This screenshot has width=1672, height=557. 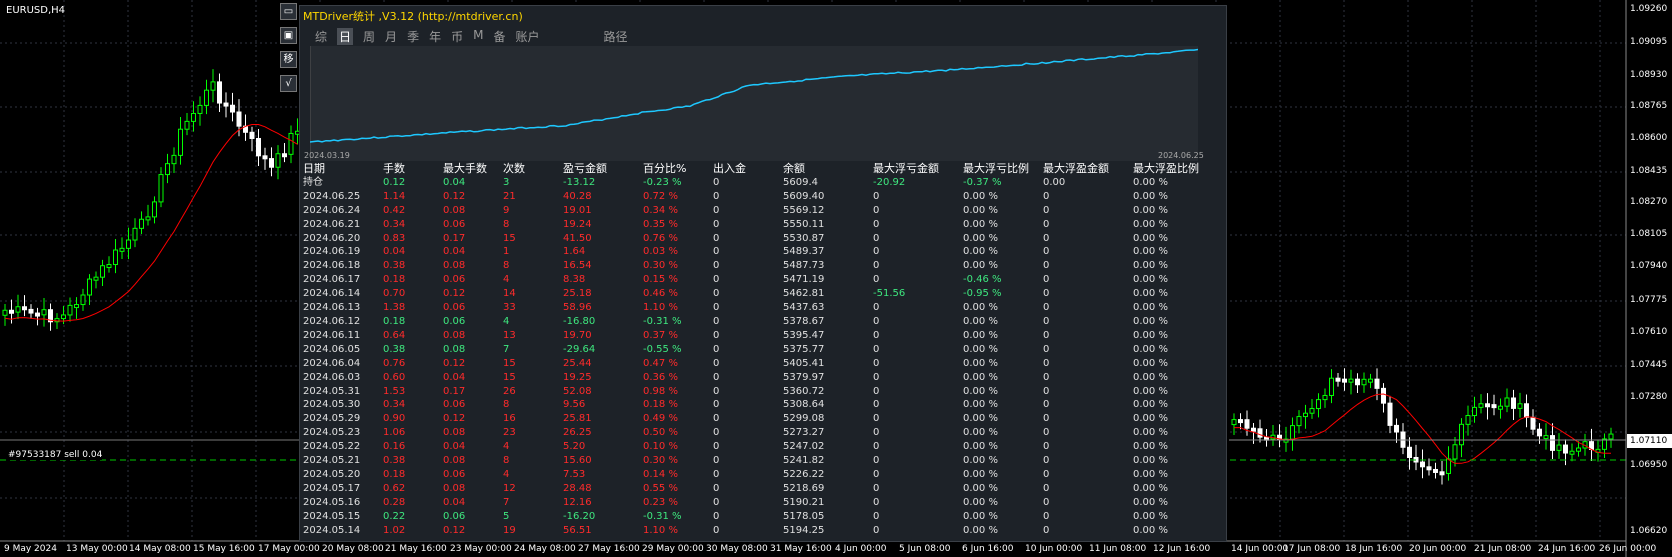 I want to click on table-cell-count: 9, so click(x=506, y=210).